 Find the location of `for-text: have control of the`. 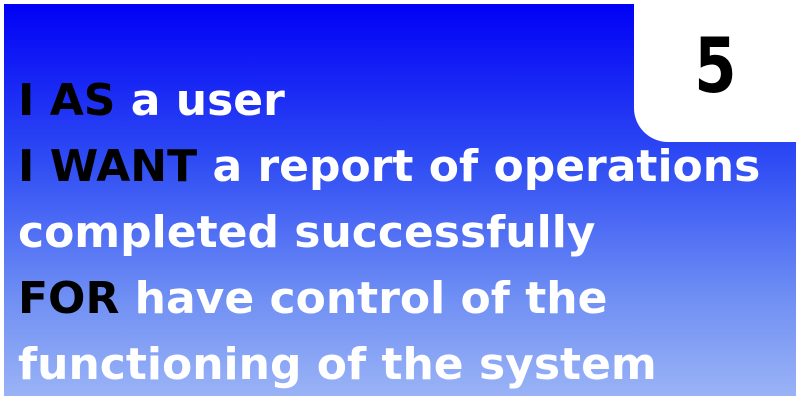

for-text: have control of the is located at coordinates (363, 298).